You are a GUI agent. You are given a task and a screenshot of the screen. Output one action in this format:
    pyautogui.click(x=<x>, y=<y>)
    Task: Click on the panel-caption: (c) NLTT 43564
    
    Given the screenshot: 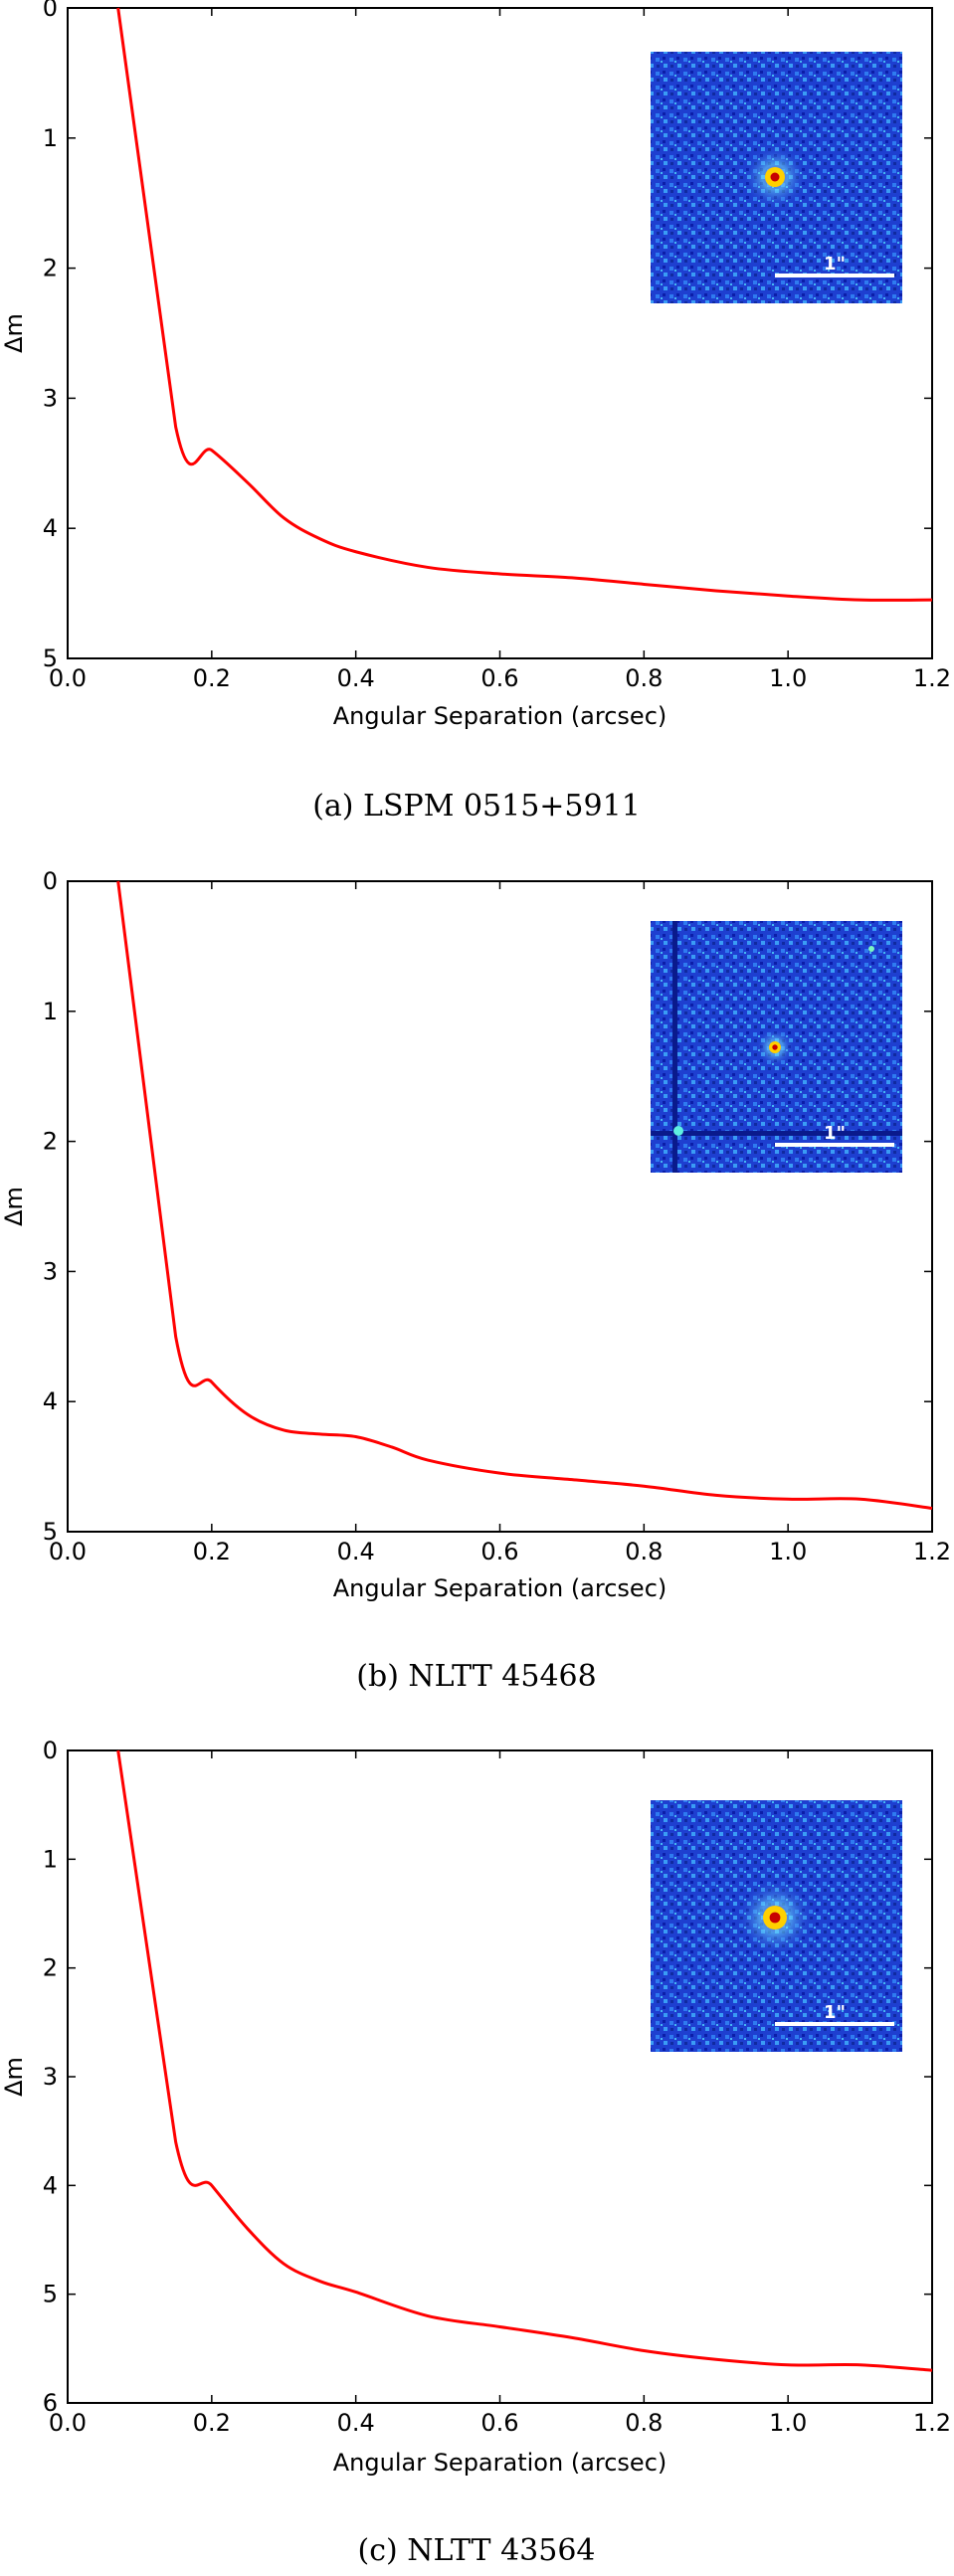 What is the action you would take?
    pyautogui.click(x=476, y=2550)
    